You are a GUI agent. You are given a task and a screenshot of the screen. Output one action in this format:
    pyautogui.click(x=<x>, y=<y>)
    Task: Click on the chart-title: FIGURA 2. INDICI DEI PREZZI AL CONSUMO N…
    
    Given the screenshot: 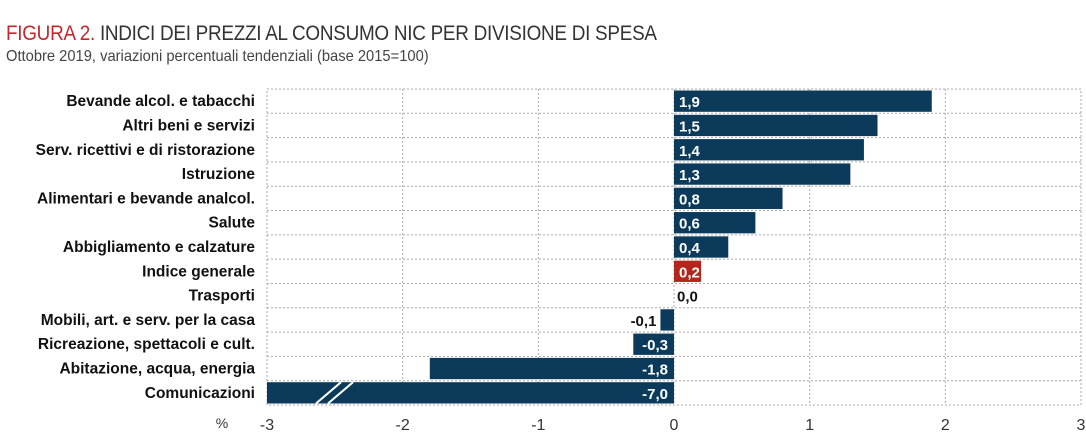 What is the action you would take?
    pyautogui.click(x=331, y=34)
    